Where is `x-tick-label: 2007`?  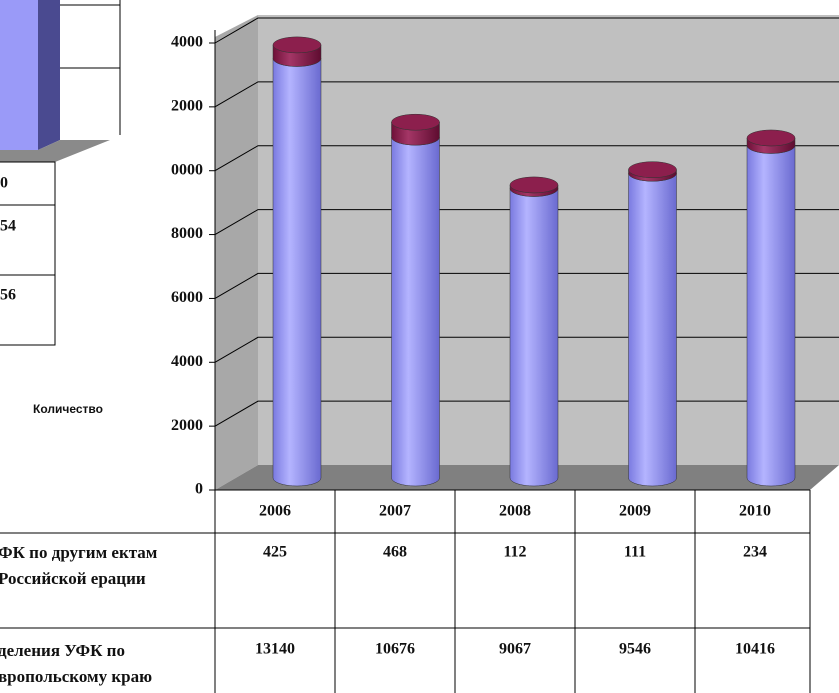 x-tick-label: 2007 is located at coordinates (395, 511).